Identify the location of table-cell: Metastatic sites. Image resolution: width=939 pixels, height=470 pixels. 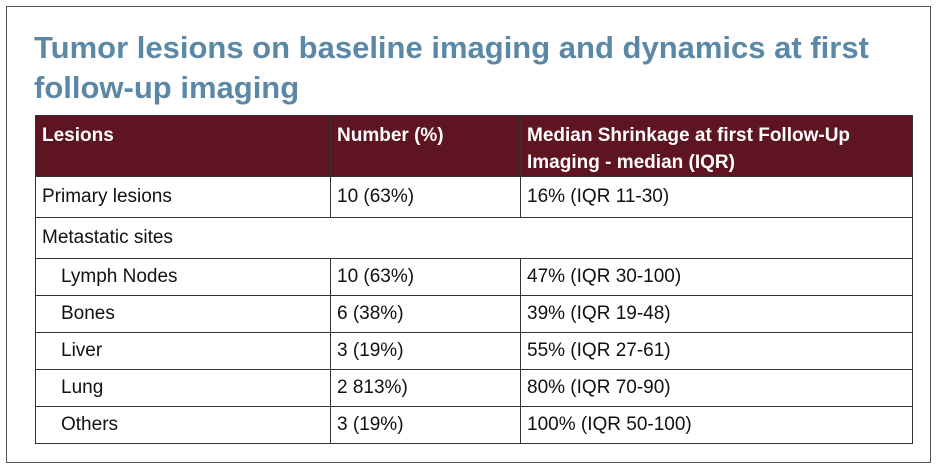
(474, 238).